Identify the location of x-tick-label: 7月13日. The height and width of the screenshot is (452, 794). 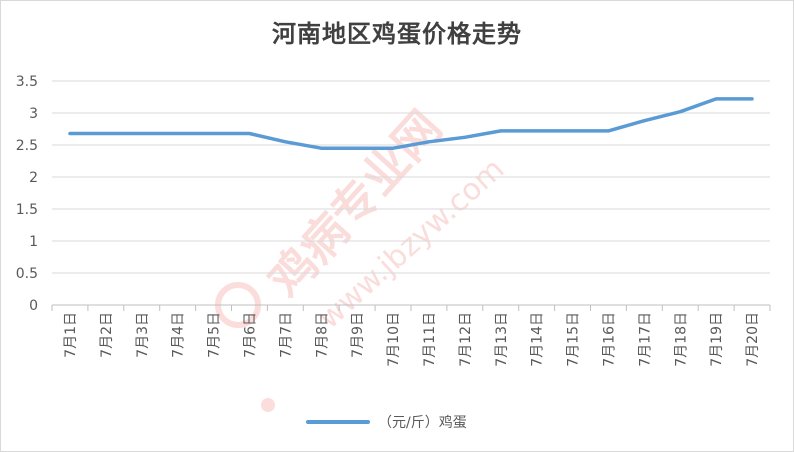
(502, 339).